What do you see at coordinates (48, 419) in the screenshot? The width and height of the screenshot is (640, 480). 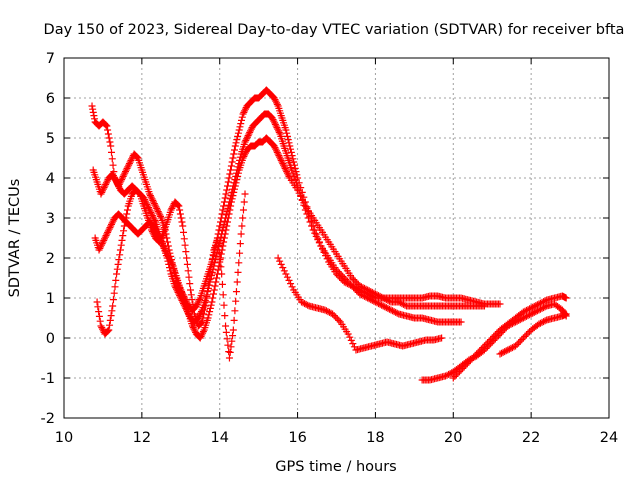 I see `y-tick-label: -2` at bounding box center [48, 419].